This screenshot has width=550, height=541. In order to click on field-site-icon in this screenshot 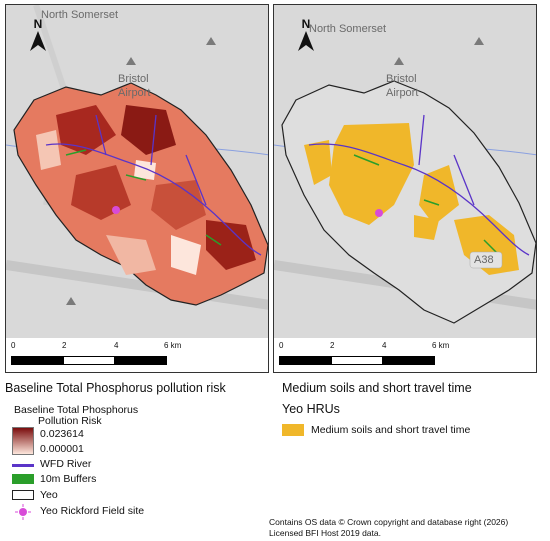, I will do `click(23, 512)`.